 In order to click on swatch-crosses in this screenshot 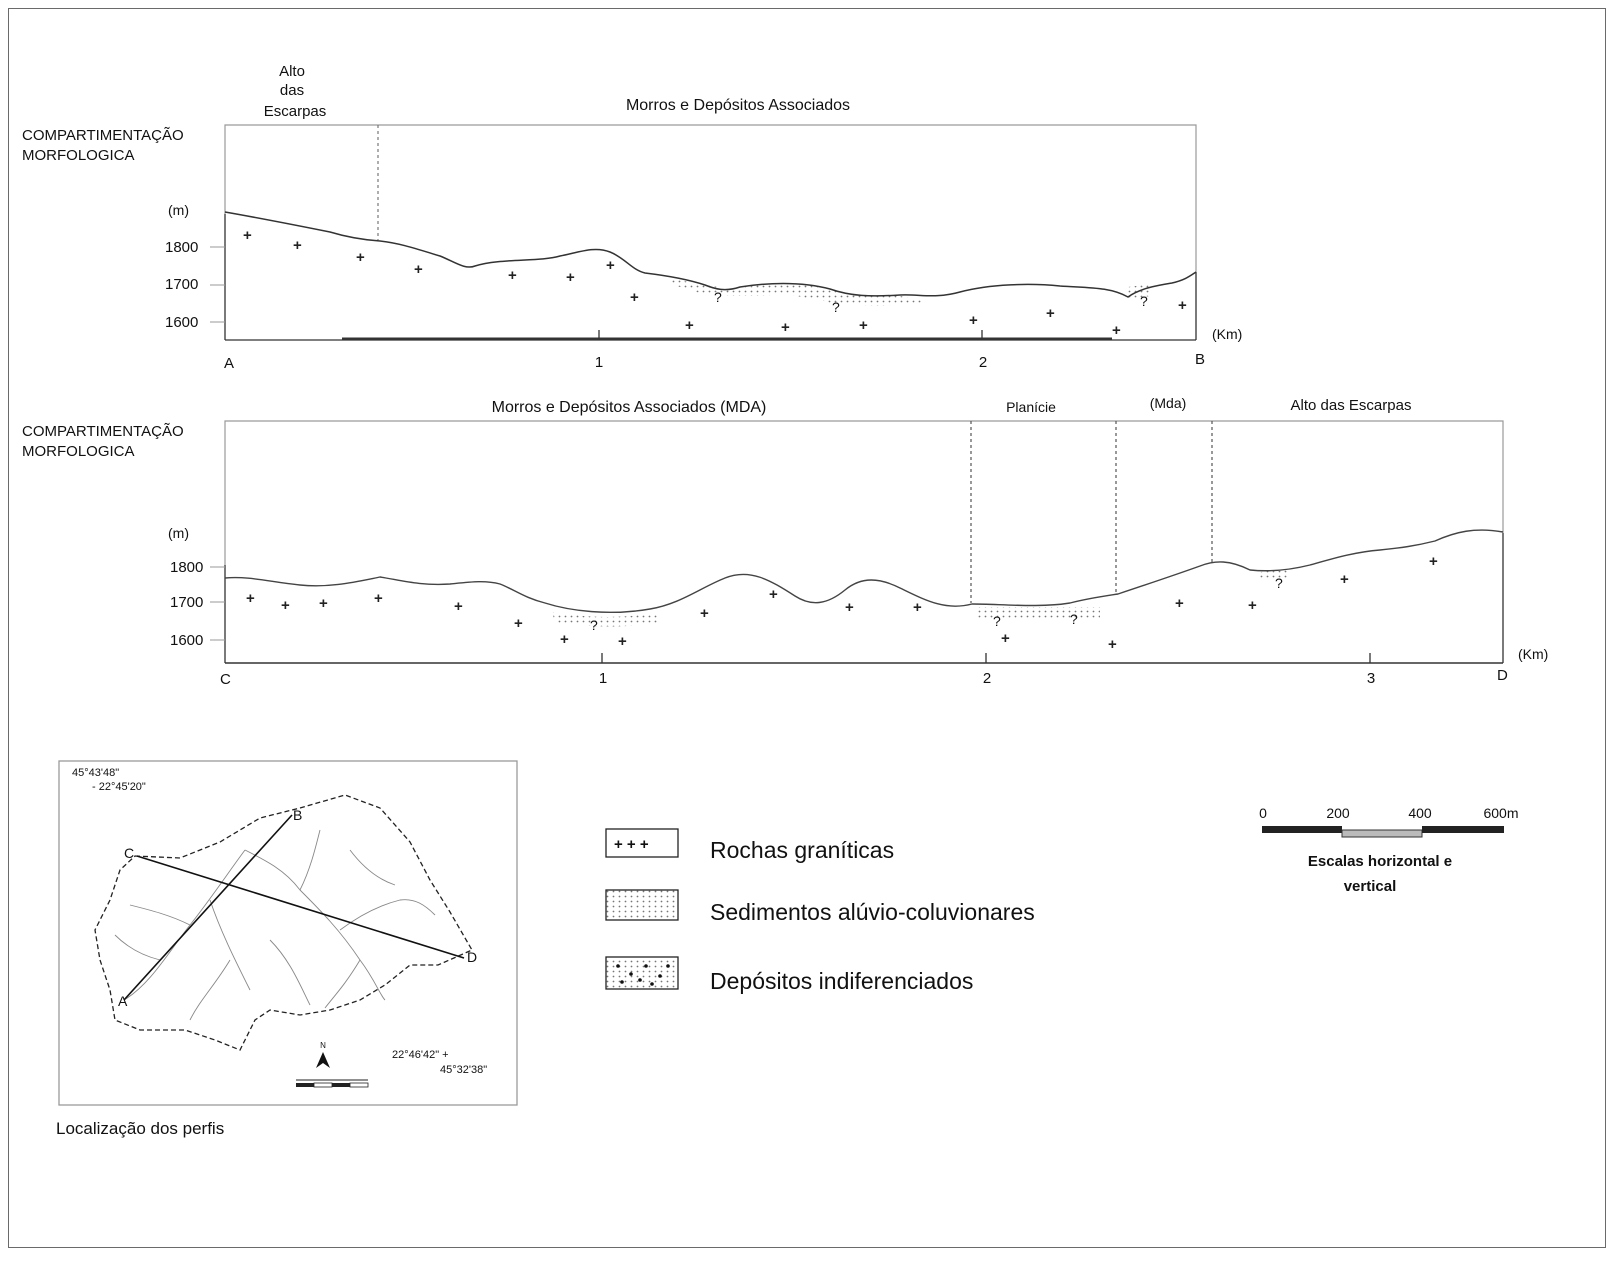, I will do `click(642, 843)`.